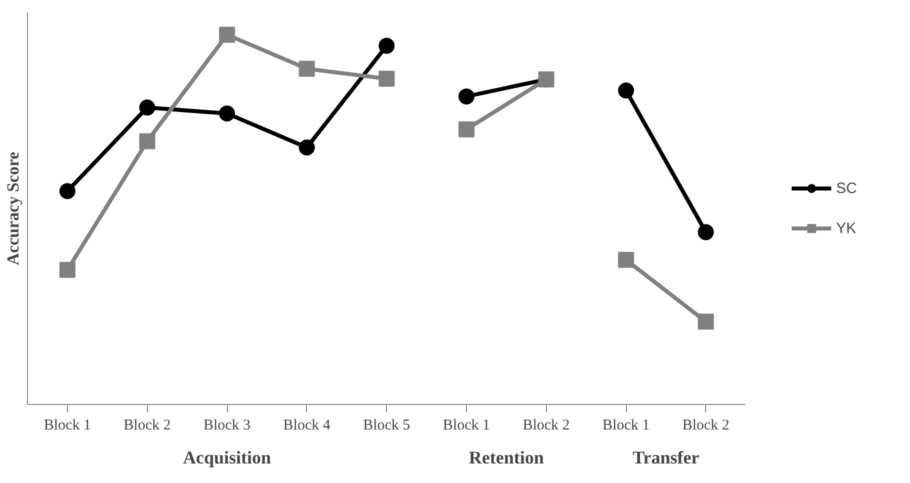  I want to click on x-tick-label: Block 3, so click(227, 426).